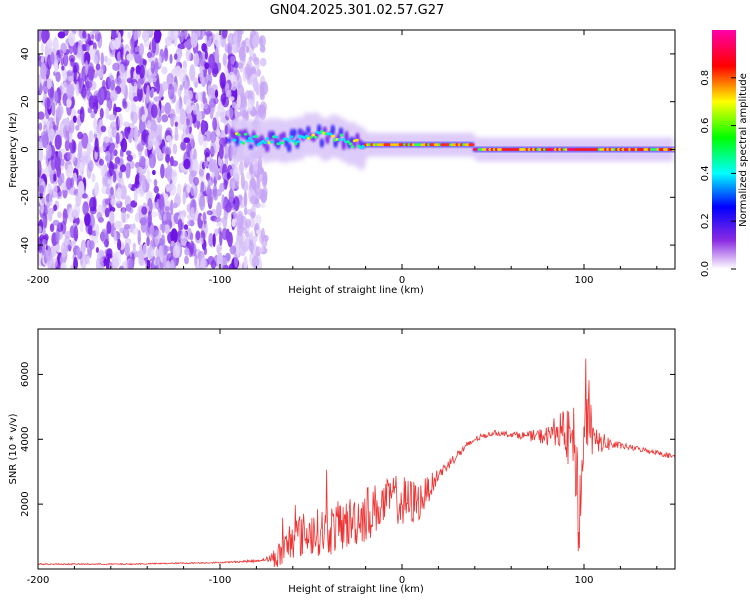  I want to click on spectrogram-noise-region, so click(153, 149).